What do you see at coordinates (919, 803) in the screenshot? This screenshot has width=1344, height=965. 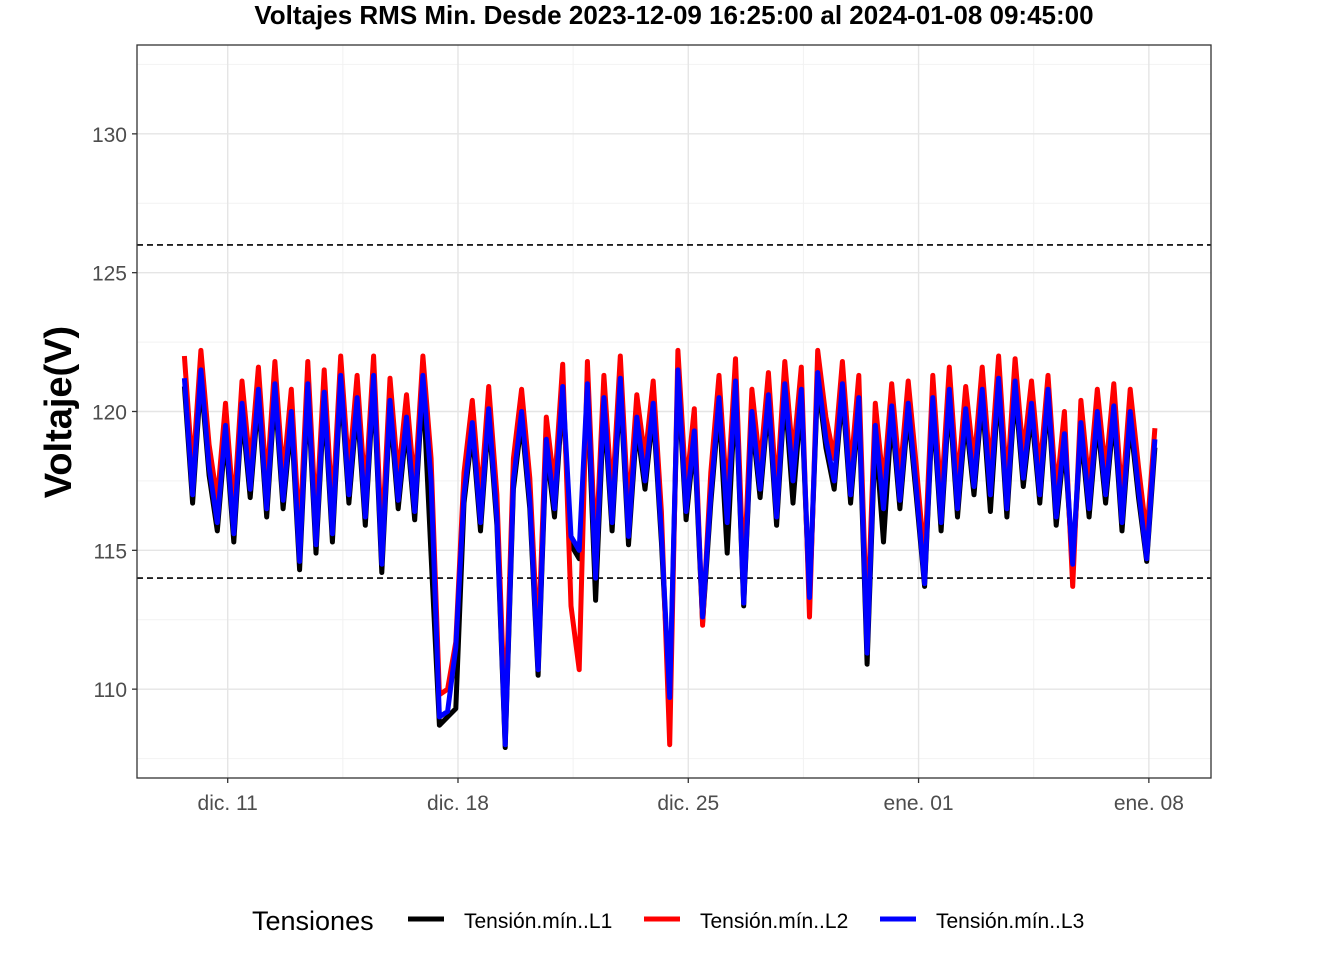 I see `x-tick-label: ene. 01` at bounding box center [919, 803].